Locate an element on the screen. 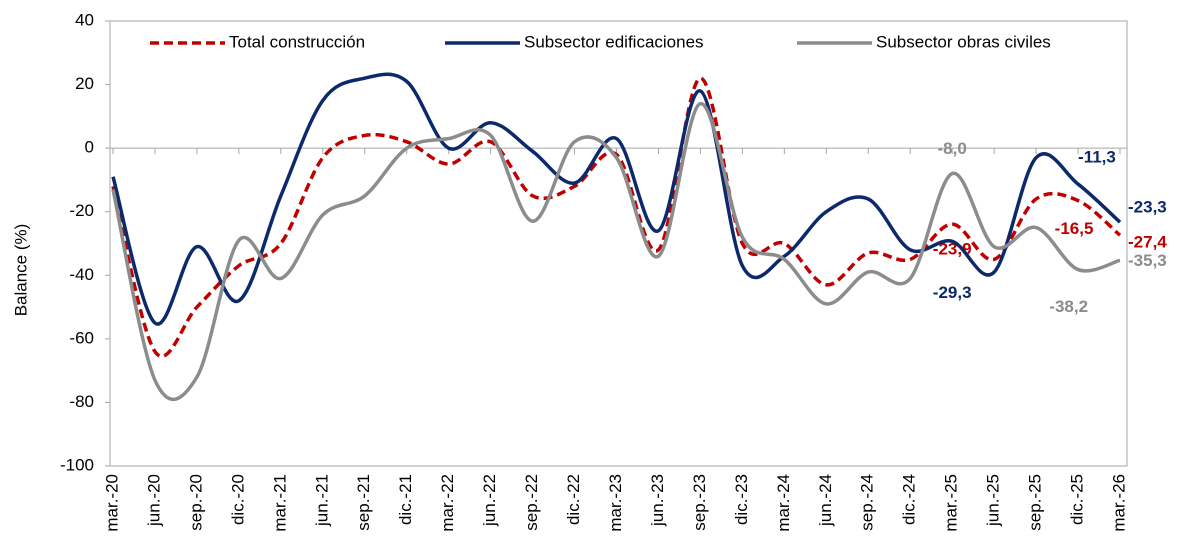 Image resolution: width=1178 pixels, height=555 pixels. y-axis-label: Balance (%) is located at coordinates (20, 270).